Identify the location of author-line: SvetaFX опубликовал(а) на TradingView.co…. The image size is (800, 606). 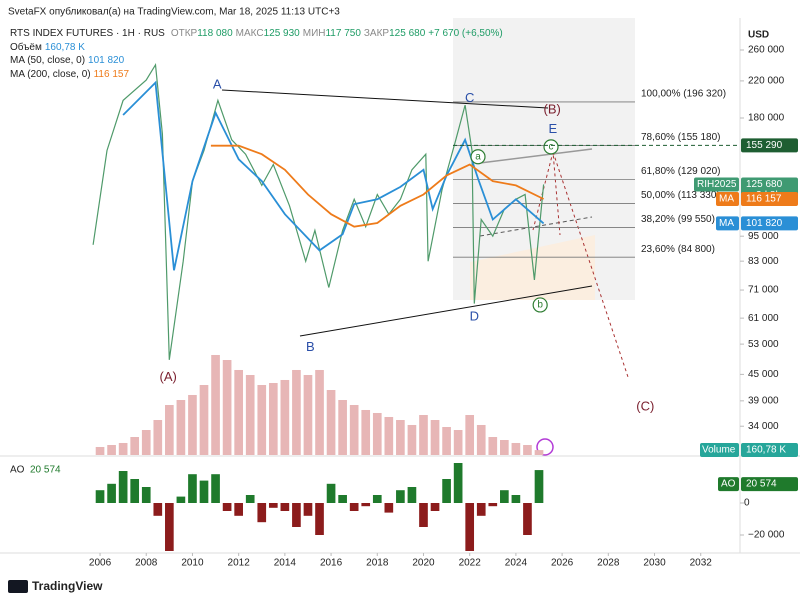
(174, 12).